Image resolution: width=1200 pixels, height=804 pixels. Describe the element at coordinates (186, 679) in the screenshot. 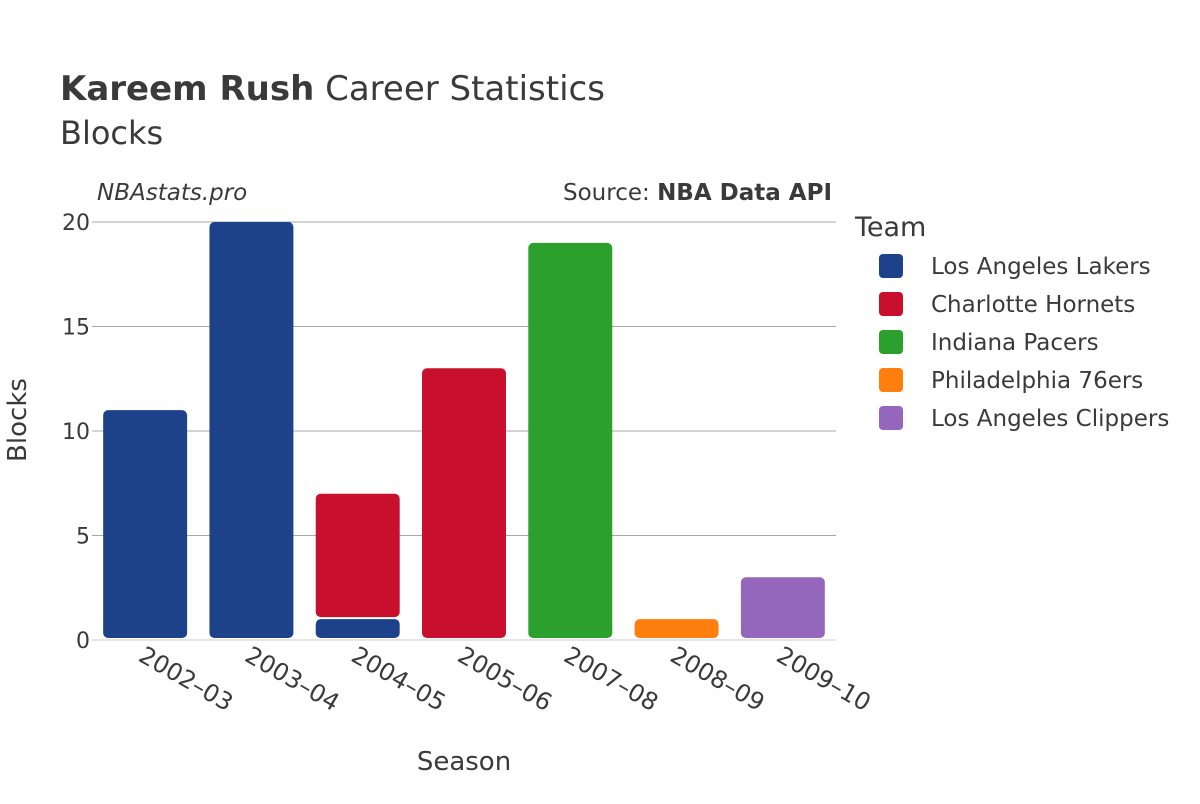

I see `x-tick-label: 2002–03` at that location.